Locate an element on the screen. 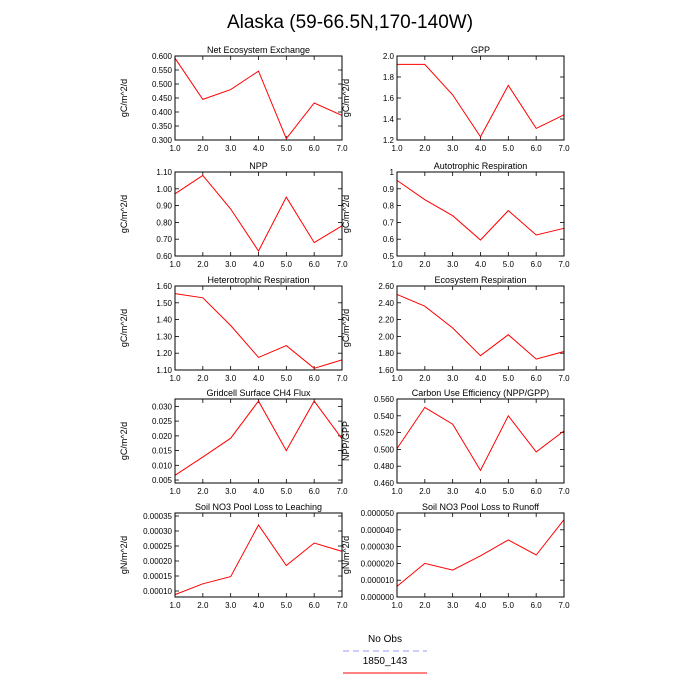 This screenshot has height=700, width=700. y-tick-label: 2.00 is located at coordinates (386, 336).